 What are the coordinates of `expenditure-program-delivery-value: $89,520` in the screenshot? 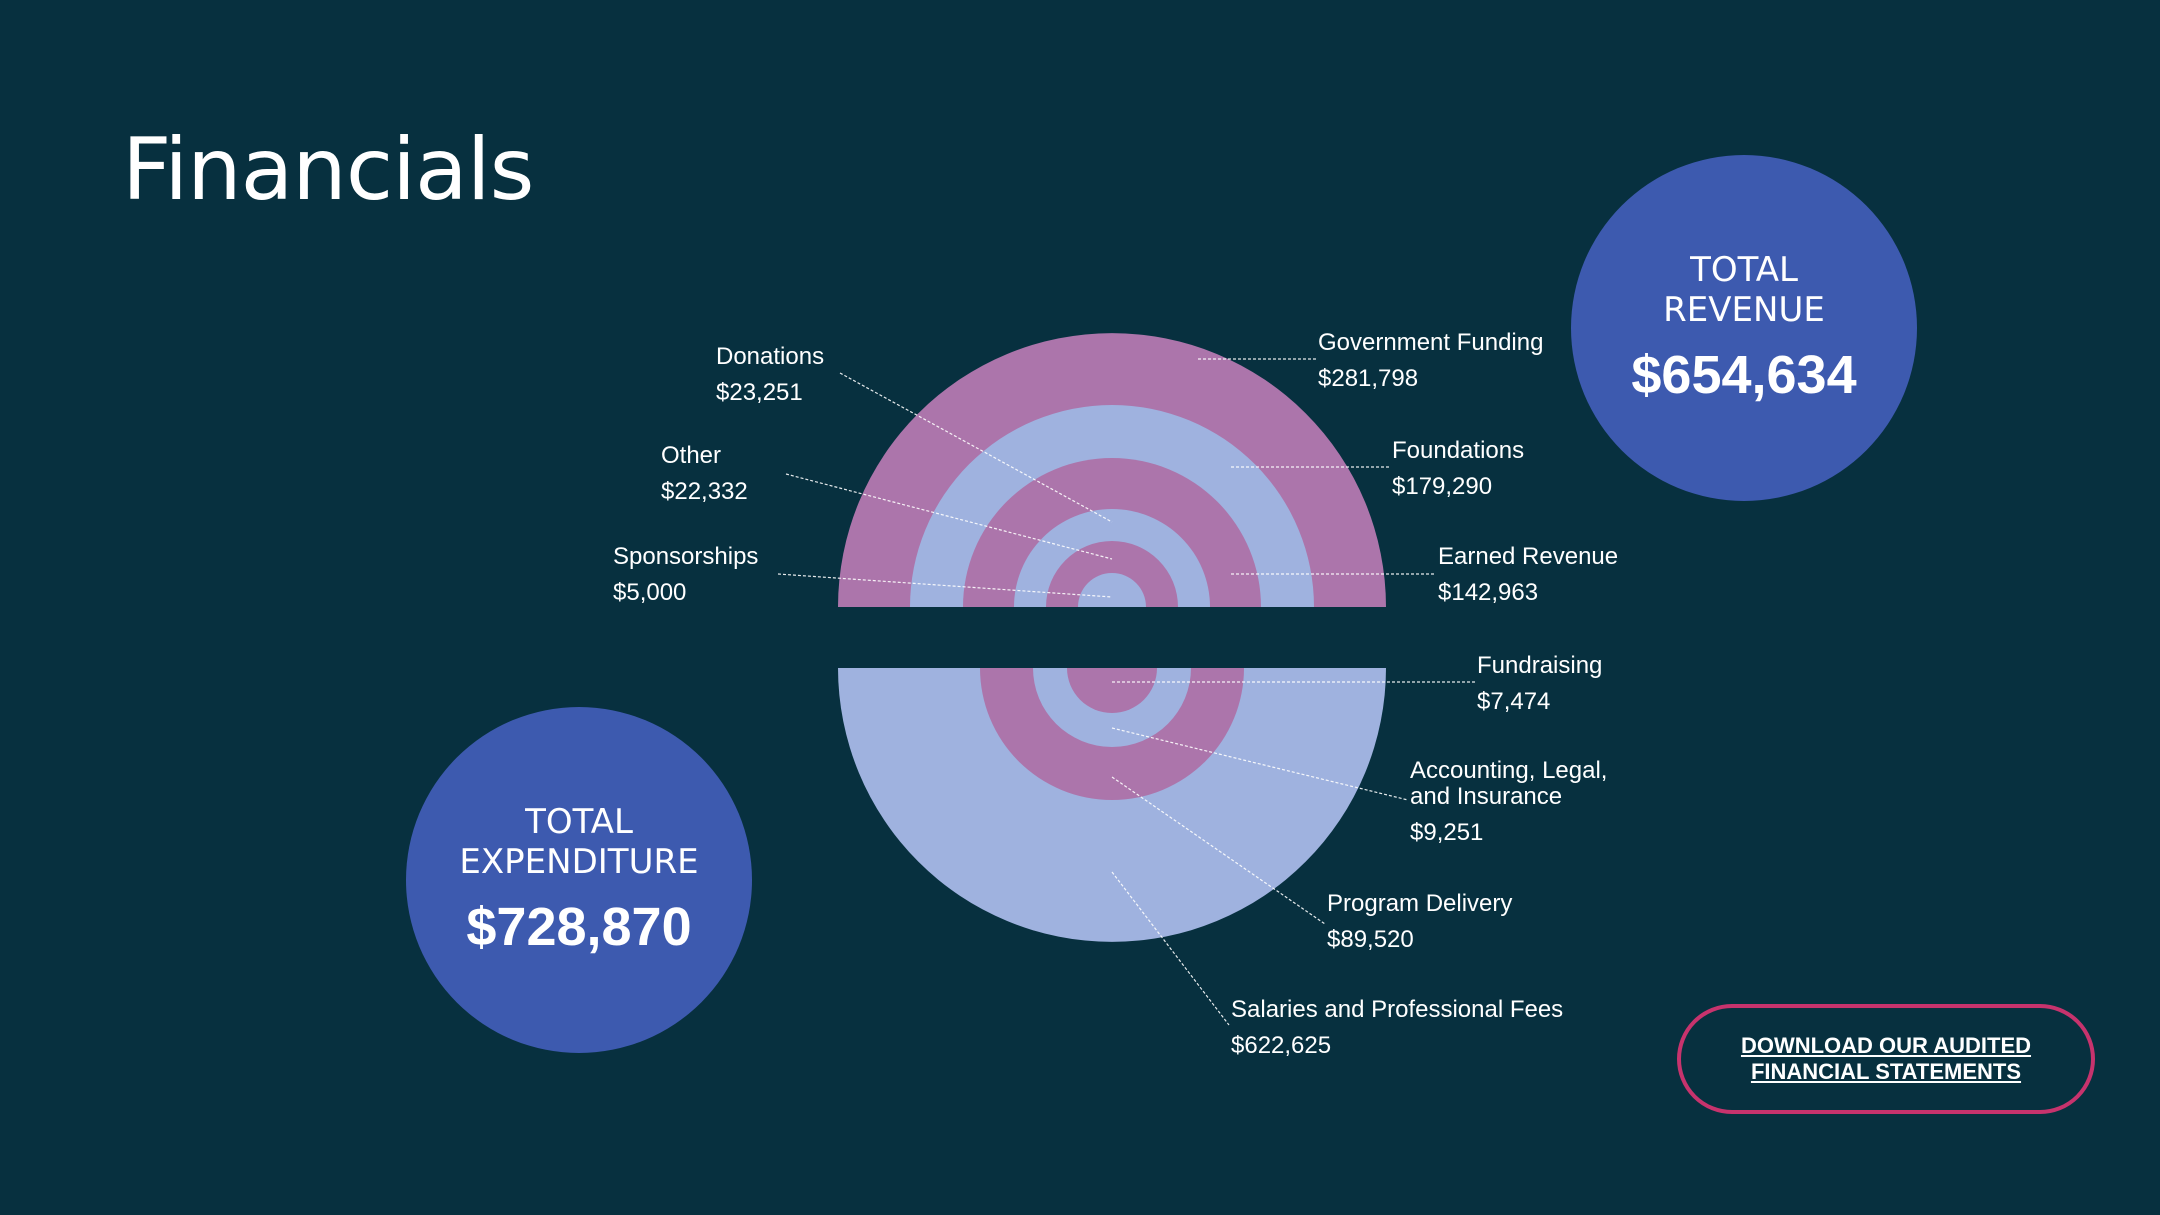 It's located at (1370, 939).